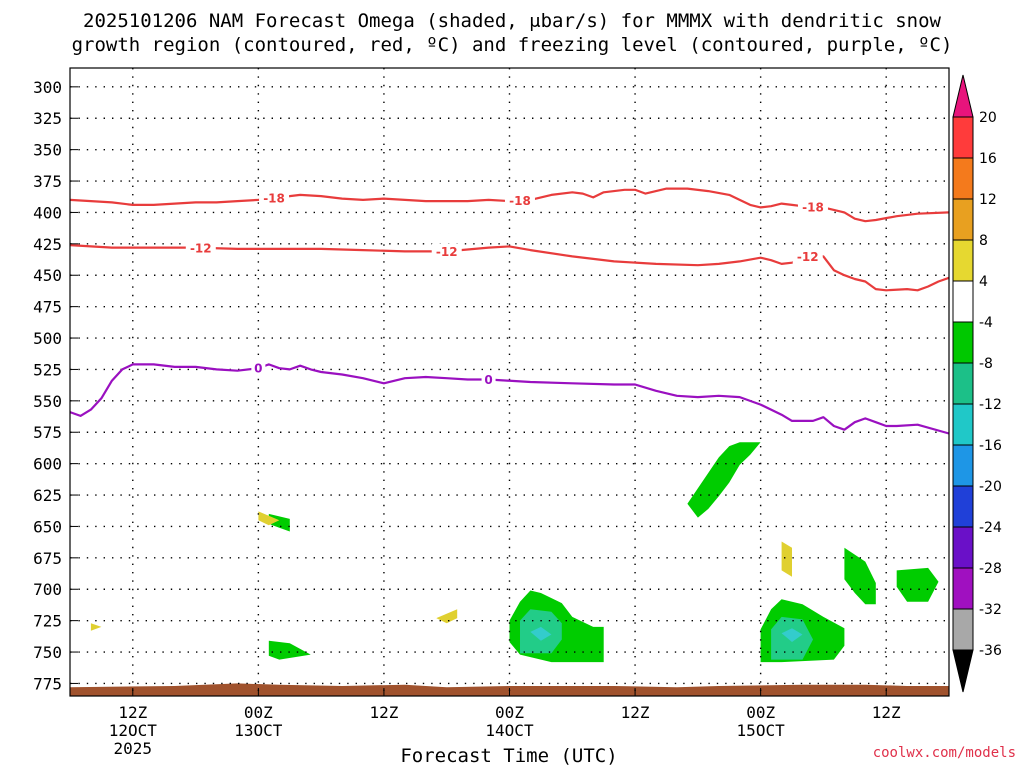 This screenshot has height=768, width=1024. Describe the element at coordinates (988, 200) in the screenshot. I see `colorbar-label: 12` at that location.